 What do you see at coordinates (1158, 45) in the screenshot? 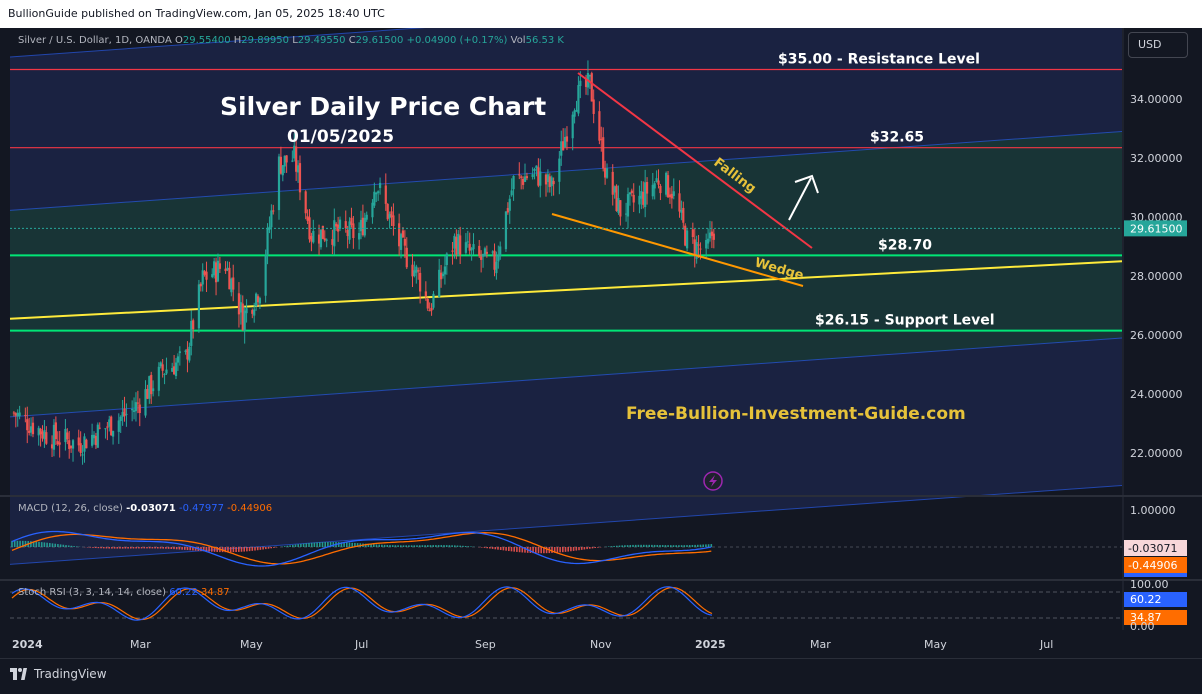
I see `currency-button: USD` at bounding box center [1158, 45].